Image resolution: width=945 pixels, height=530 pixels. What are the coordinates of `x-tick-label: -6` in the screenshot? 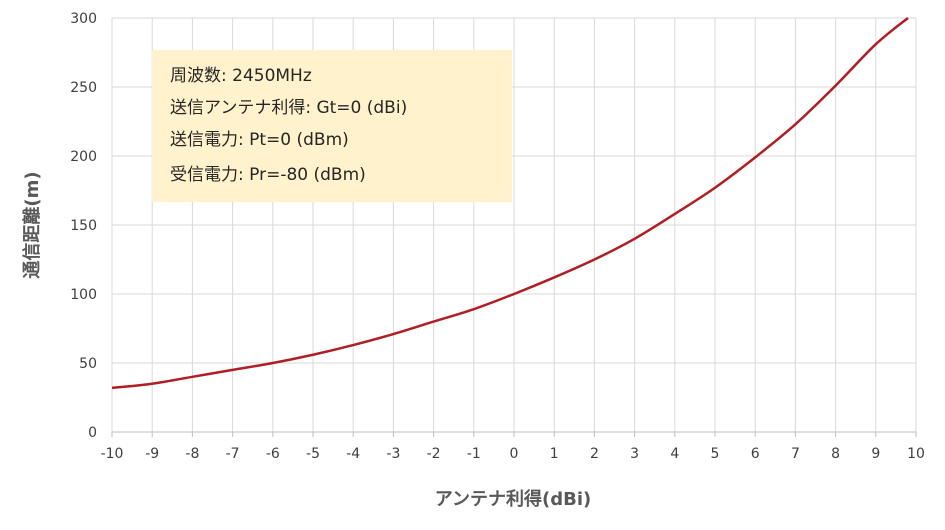 It's located at (273, 454).